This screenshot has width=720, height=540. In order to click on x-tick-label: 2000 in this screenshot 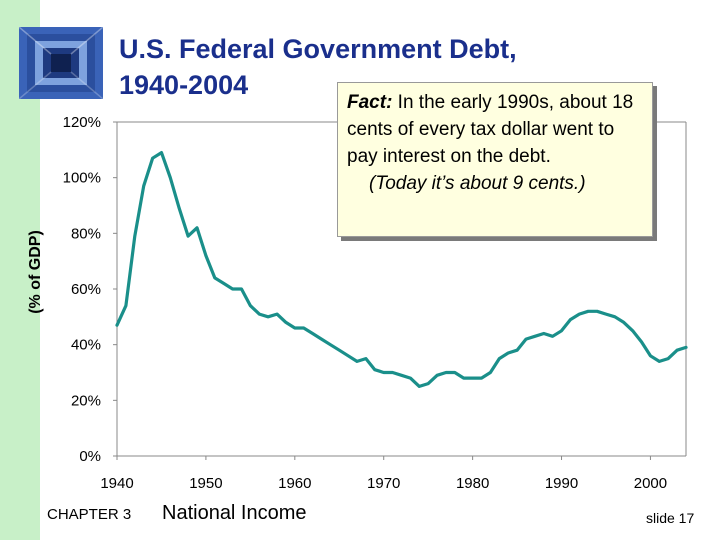, I will do `click(650, 483)`.